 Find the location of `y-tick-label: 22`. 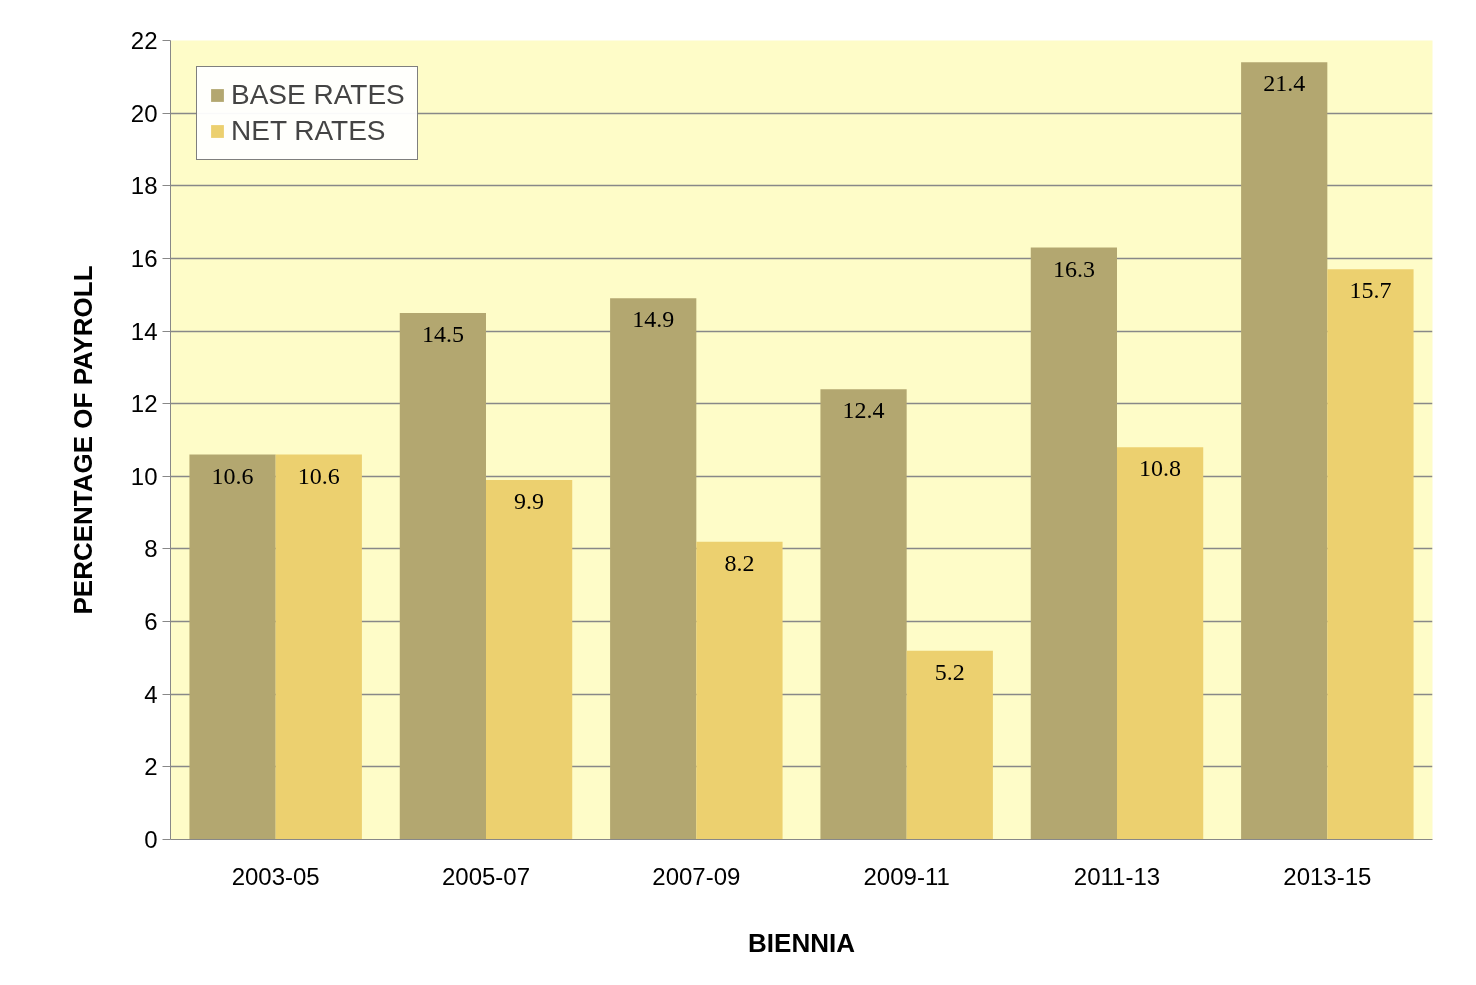

y-tick-label: 22 is located at coordinates (144, 40).